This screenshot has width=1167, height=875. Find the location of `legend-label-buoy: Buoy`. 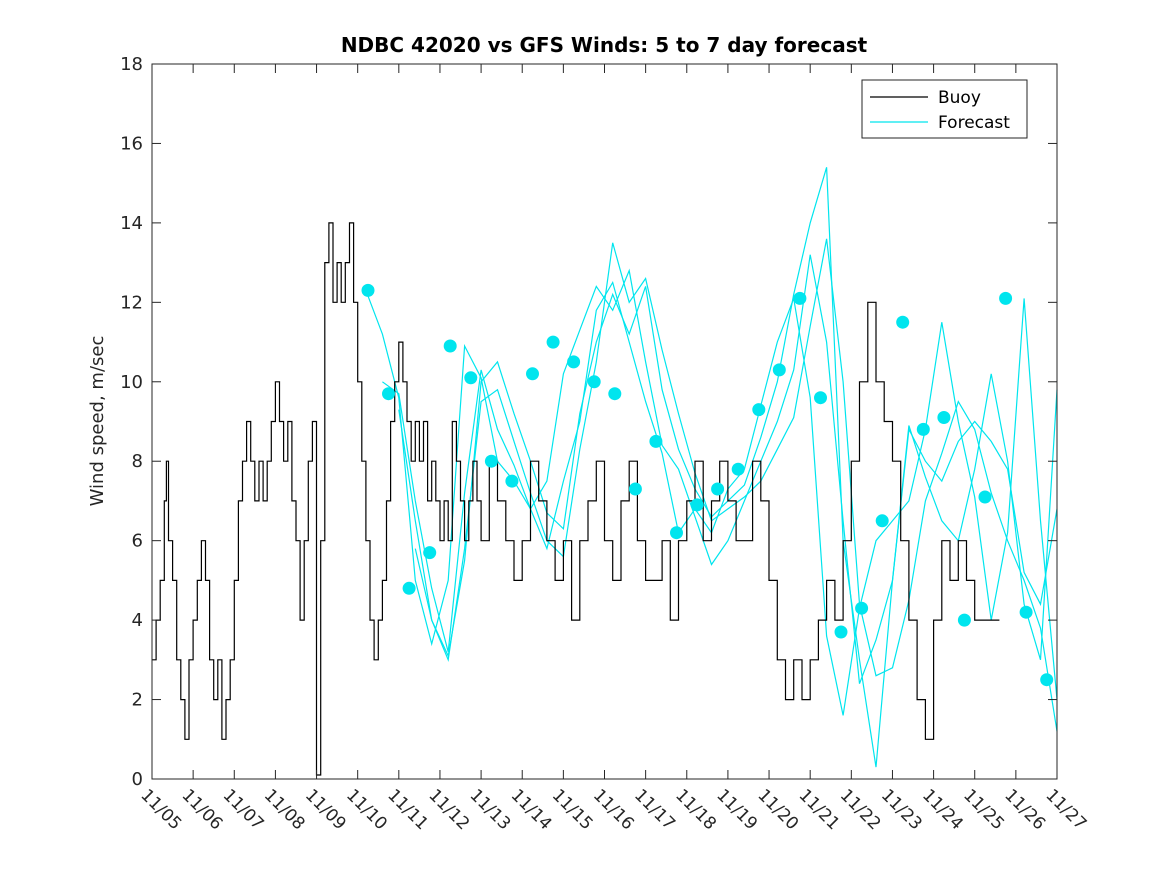

legend-label-buoy: Buoy is located at coordinates (959, 98).